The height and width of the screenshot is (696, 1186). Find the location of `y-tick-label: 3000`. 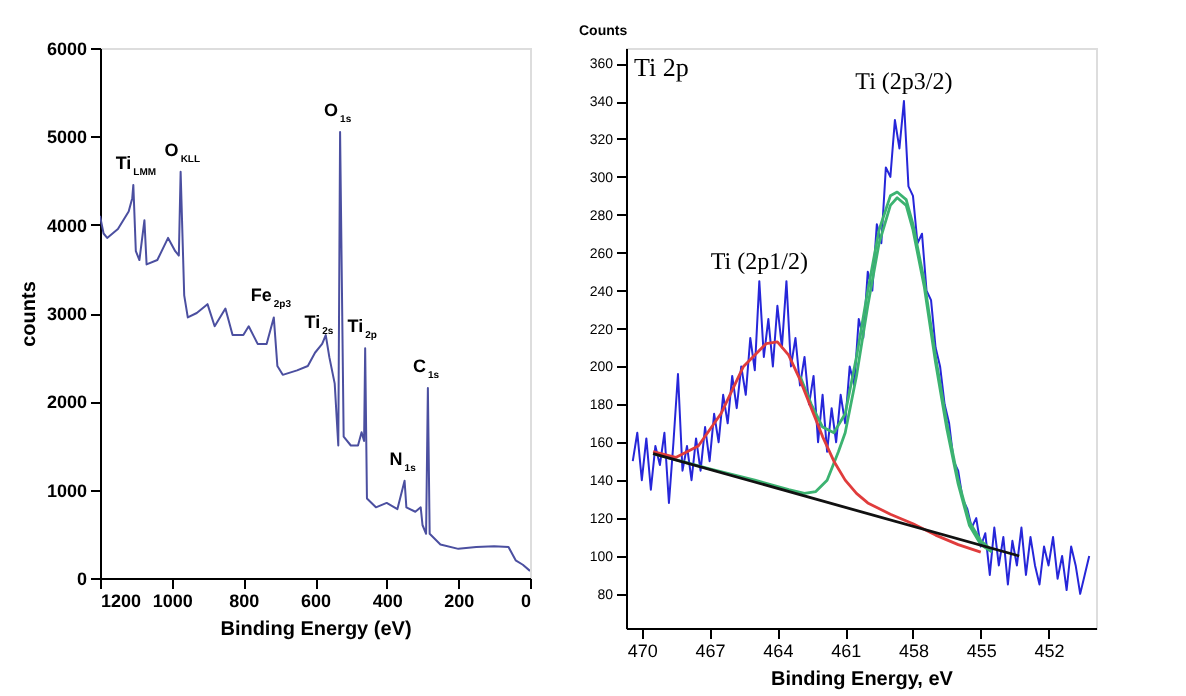

y-tick-label: 3000 is located at coordinates (66, 314).